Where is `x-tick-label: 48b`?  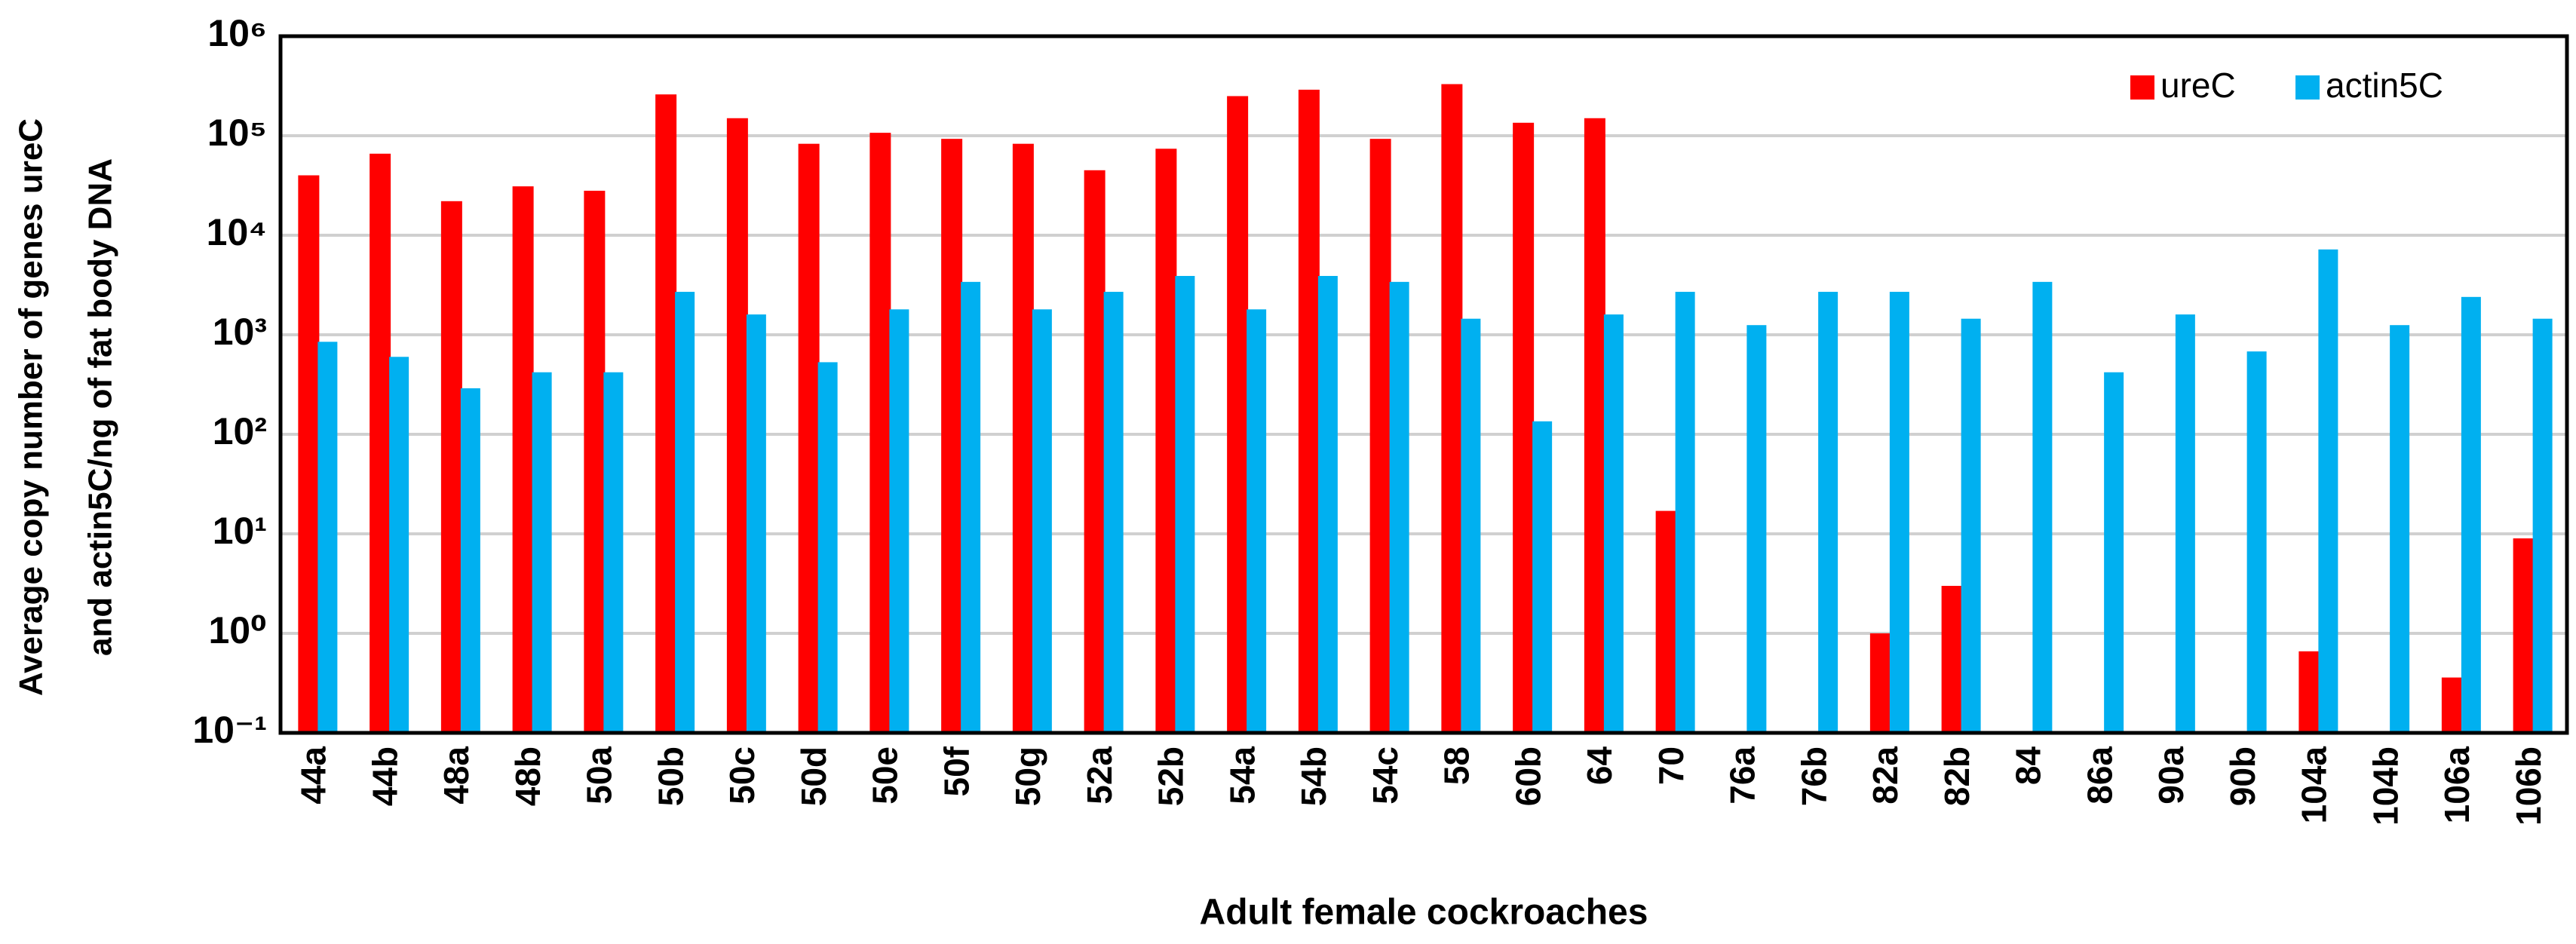 x-tick-label: 48b is located at coordinates (527, 776).